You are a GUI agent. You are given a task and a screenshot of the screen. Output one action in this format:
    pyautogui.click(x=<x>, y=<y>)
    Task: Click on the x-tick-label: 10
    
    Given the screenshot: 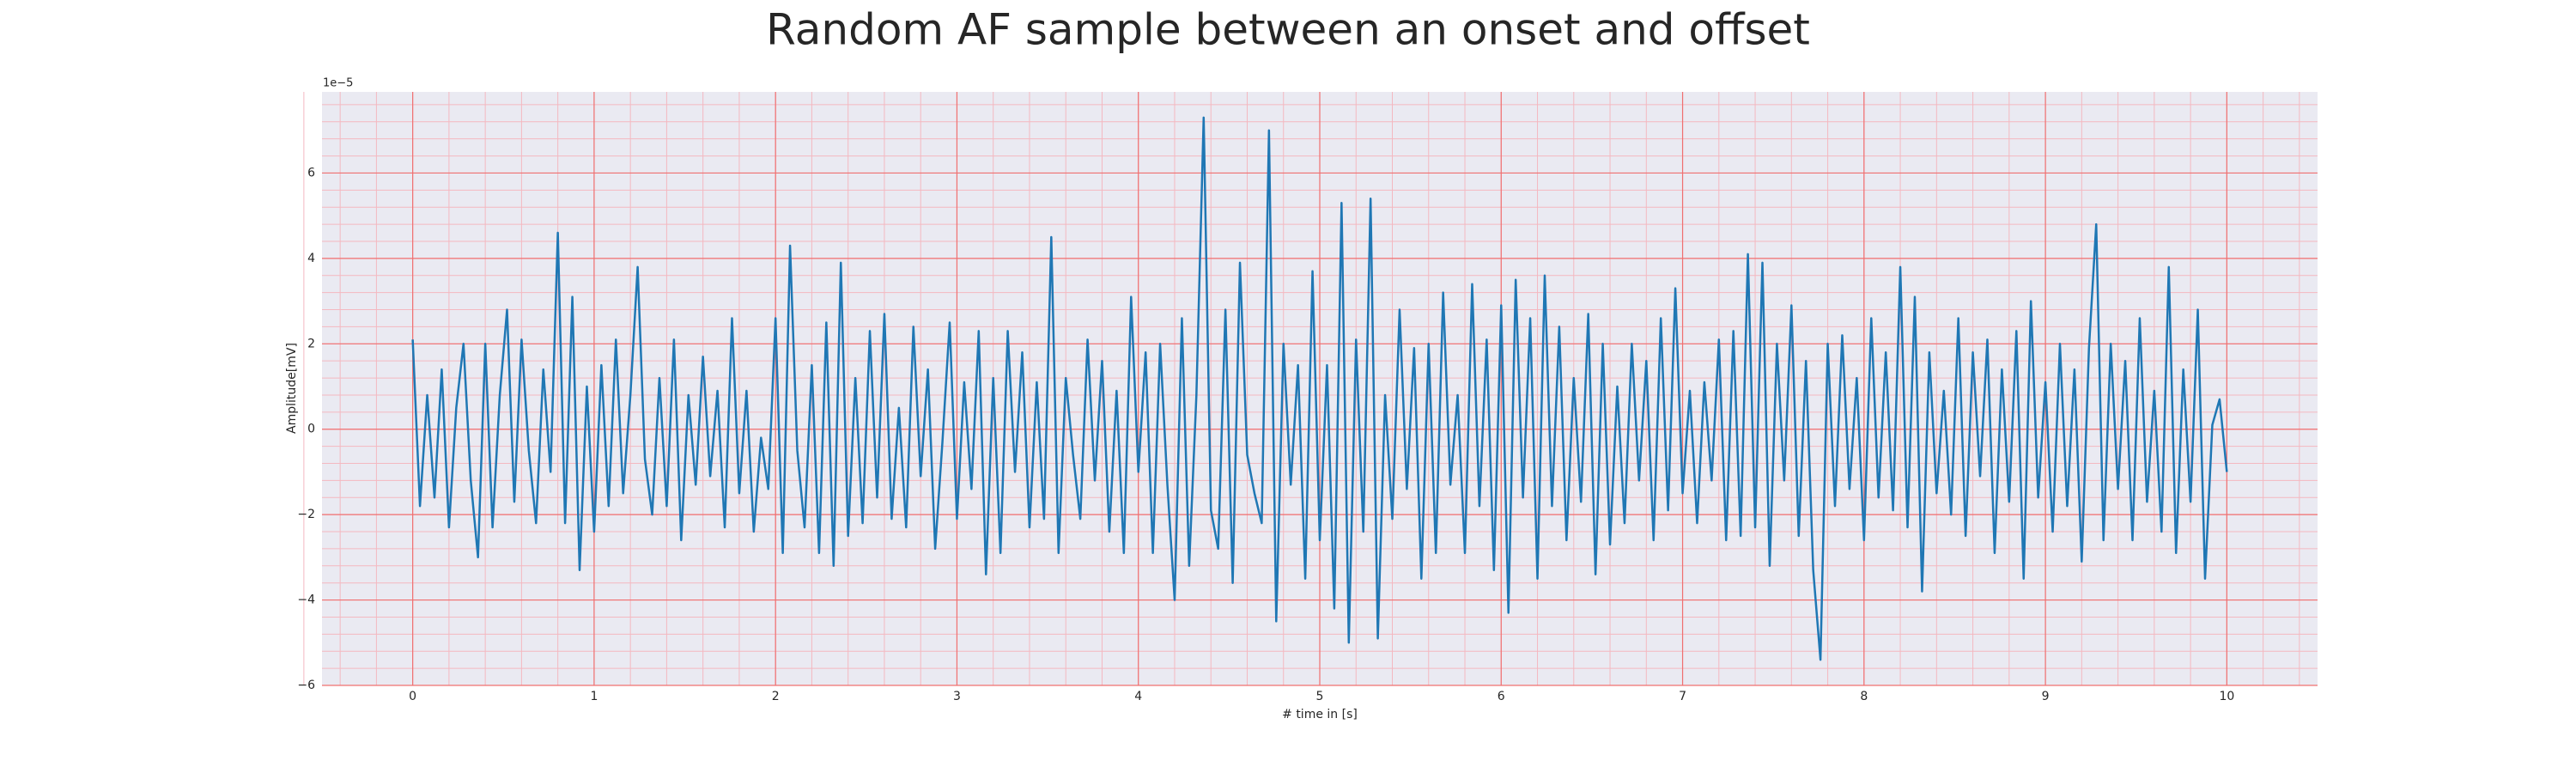 What is the action you would take?
    pyautogui.click(x=2226, y=696)
    